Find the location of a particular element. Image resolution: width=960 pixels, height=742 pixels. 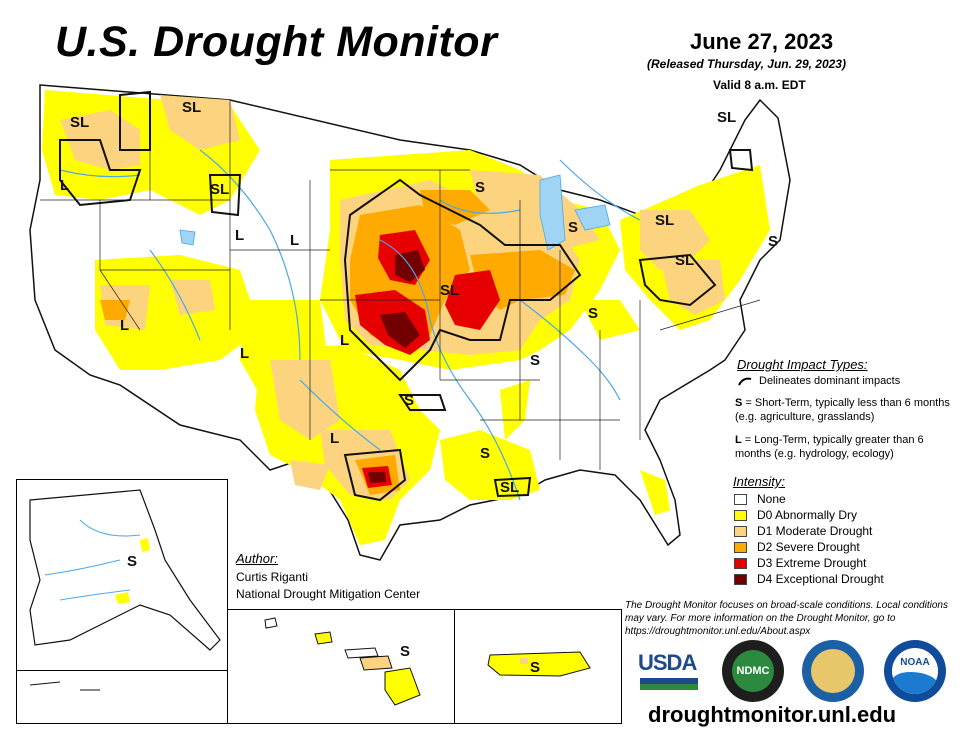

legend-item: D0 Abnormally Dry is located at coordinates (809, 515).